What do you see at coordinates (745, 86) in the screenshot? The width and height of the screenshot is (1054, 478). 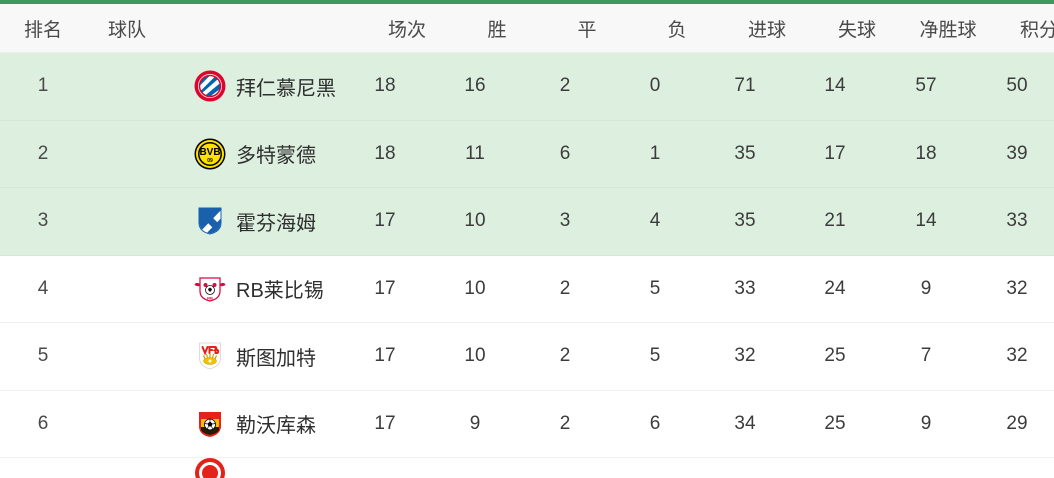 I see `cell-goals-for: 71` at bounding box center [745, 86].